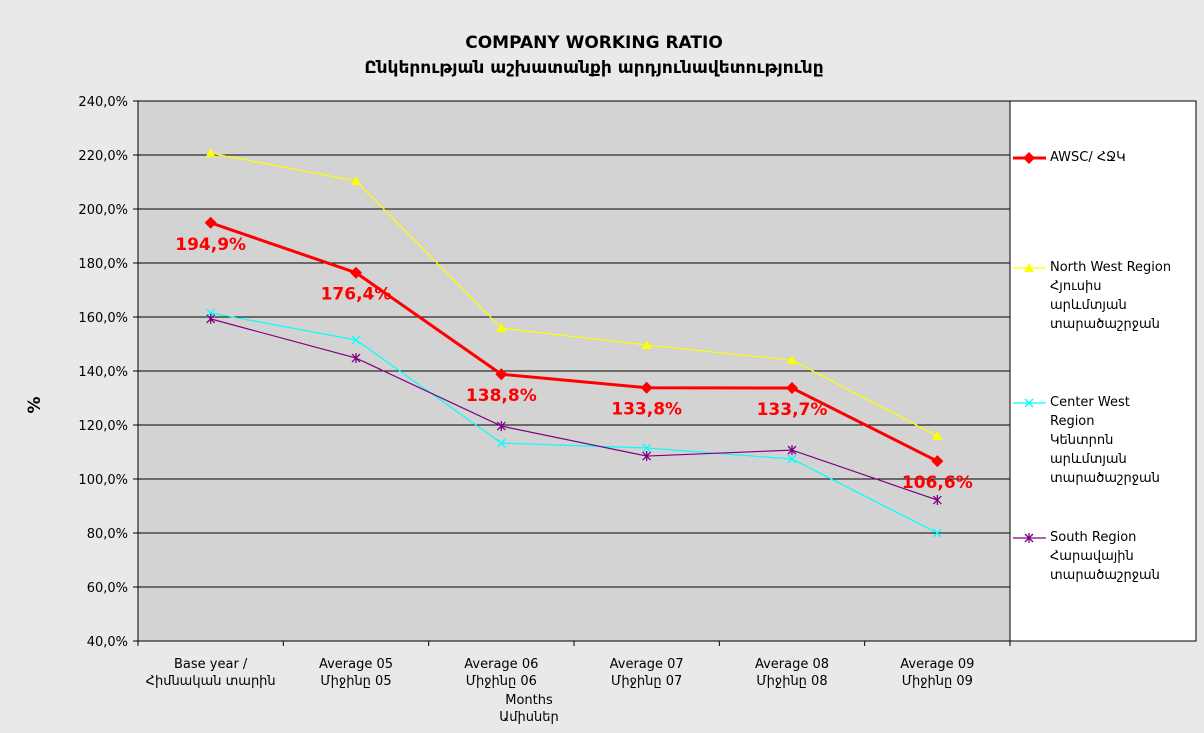 This screenshot has height=733, width=1204. I want to click on legend-label: AWSC/ ՀՋԿ, so click(1088, 157).